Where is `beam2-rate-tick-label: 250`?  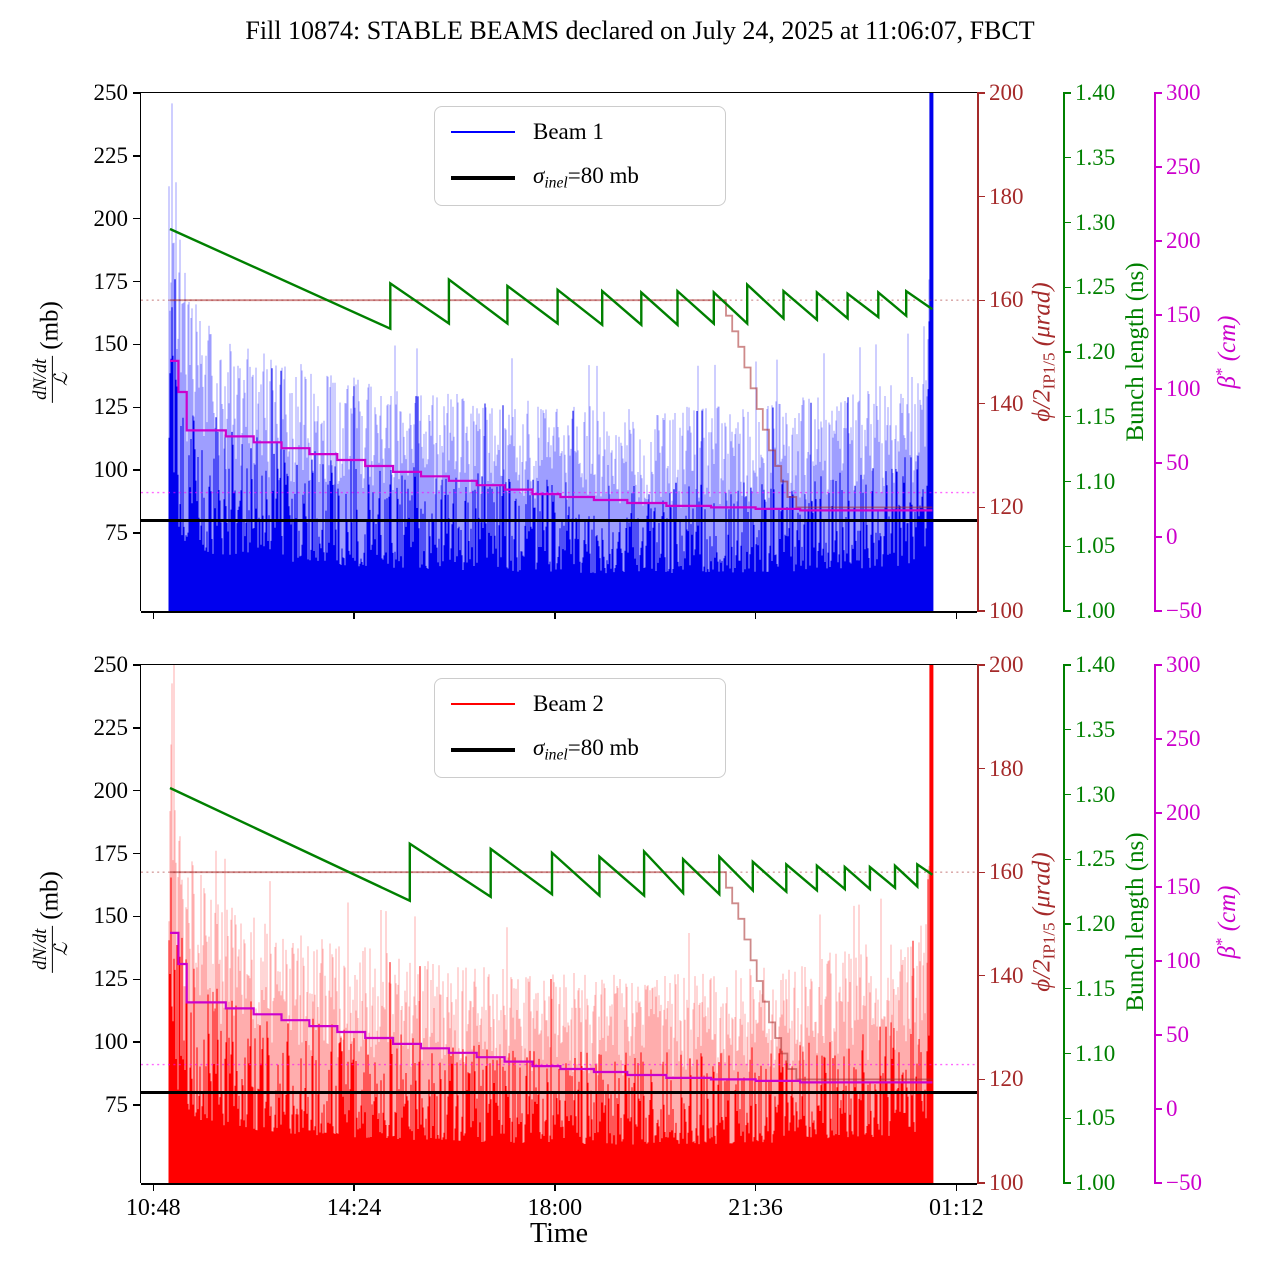 beam2-rate-tick-label: 250 is located at coordinates (111, 664).